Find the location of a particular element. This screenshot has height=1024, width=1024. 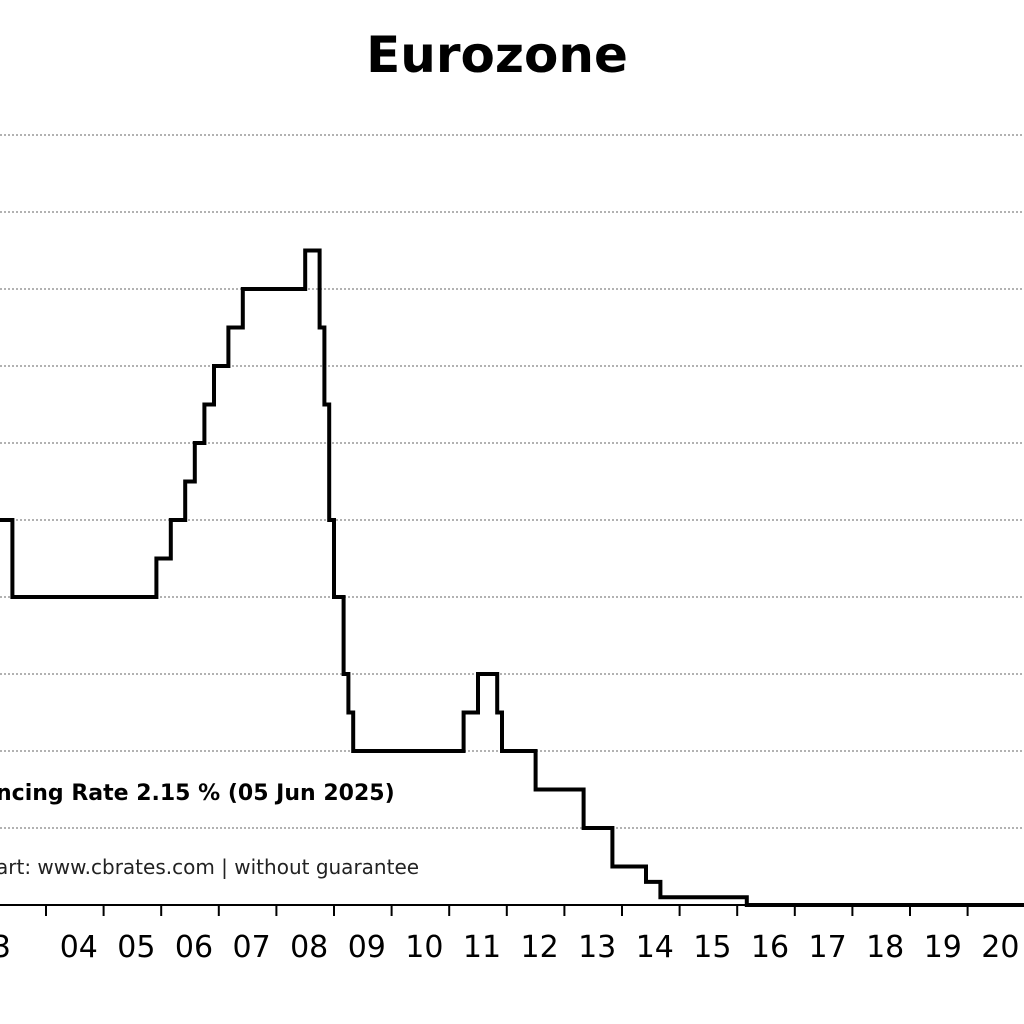

x-tick-label: 14 is located at coordinates (655, 947).